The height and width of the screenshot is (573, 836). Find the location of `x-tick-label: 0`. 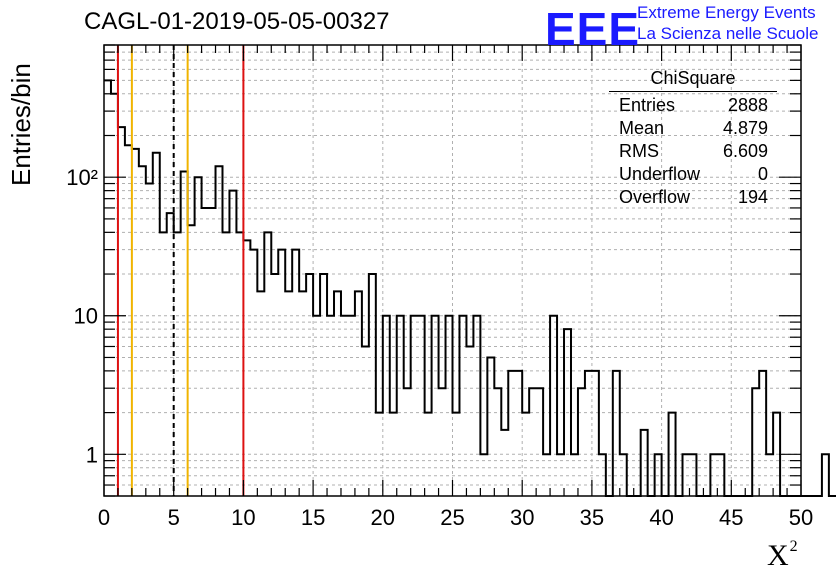

x-tick-label: 0 is located at coordinates (104, 517).